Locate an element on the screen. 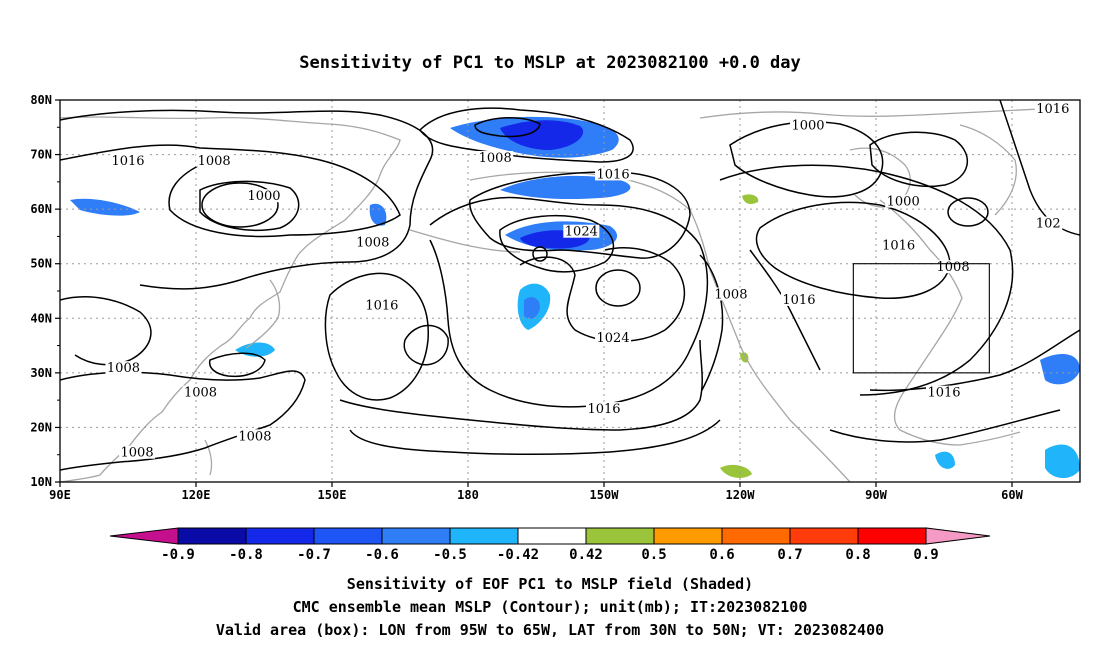 Image resolution: width=1100 pixels, height=650 pixels. lat-tick-label: 40N is located at coordinates (41, 318).